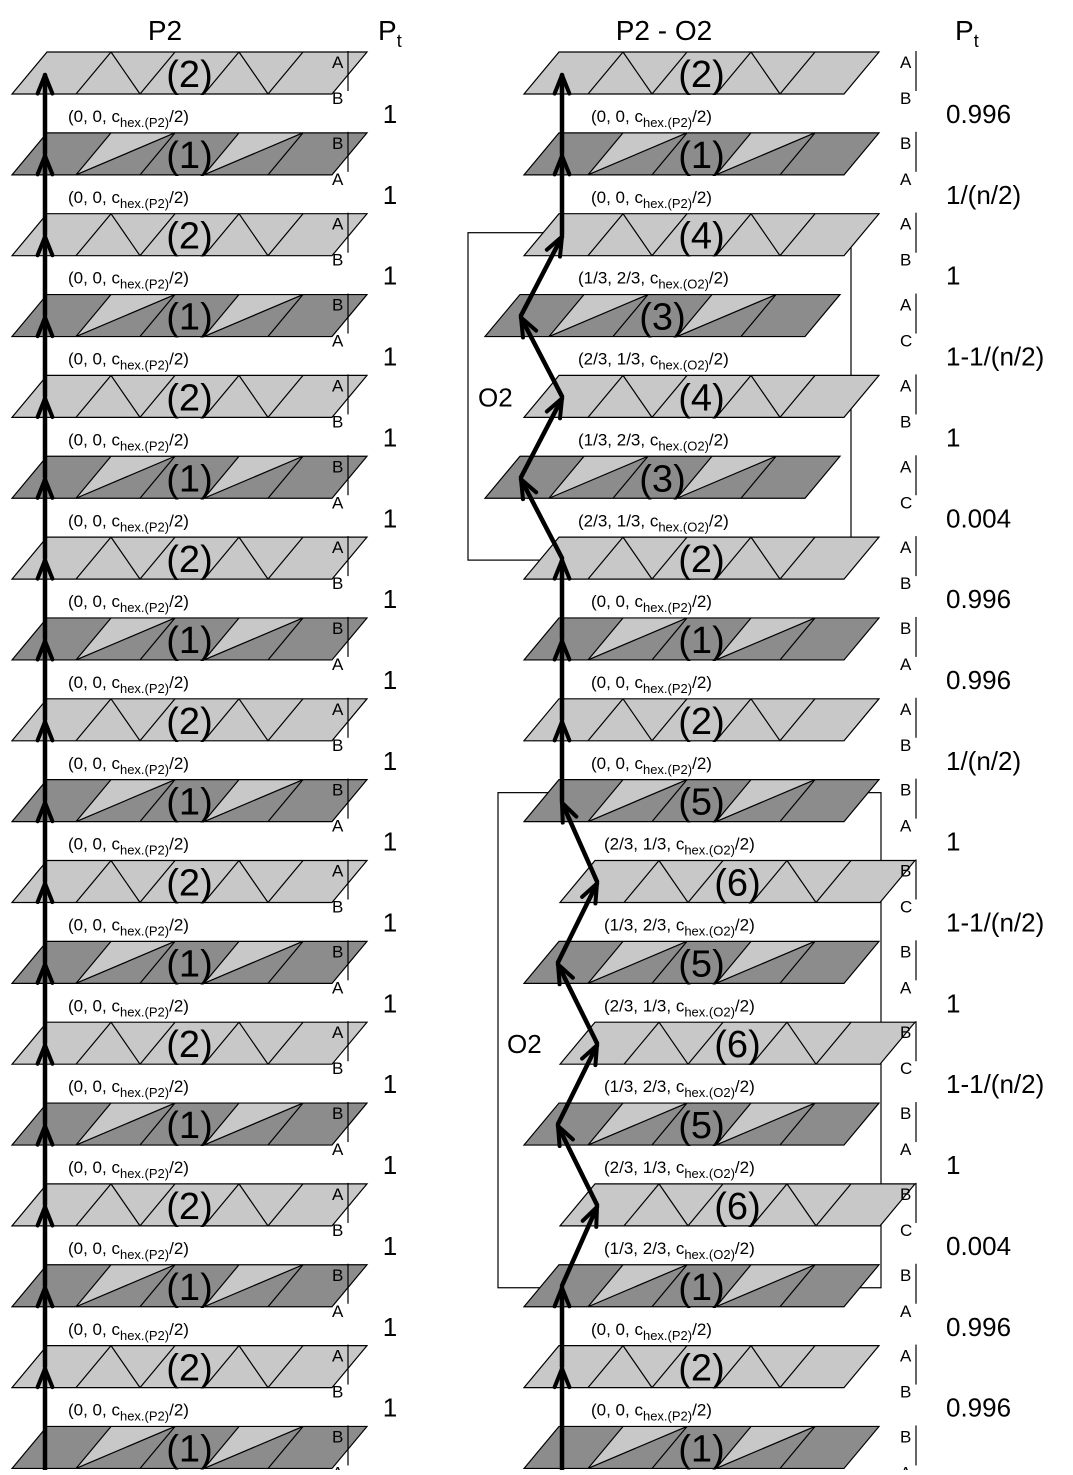 This screenshot has width=1073, height=1475. I want to click on right-layer: (6), so click(737, 1205).